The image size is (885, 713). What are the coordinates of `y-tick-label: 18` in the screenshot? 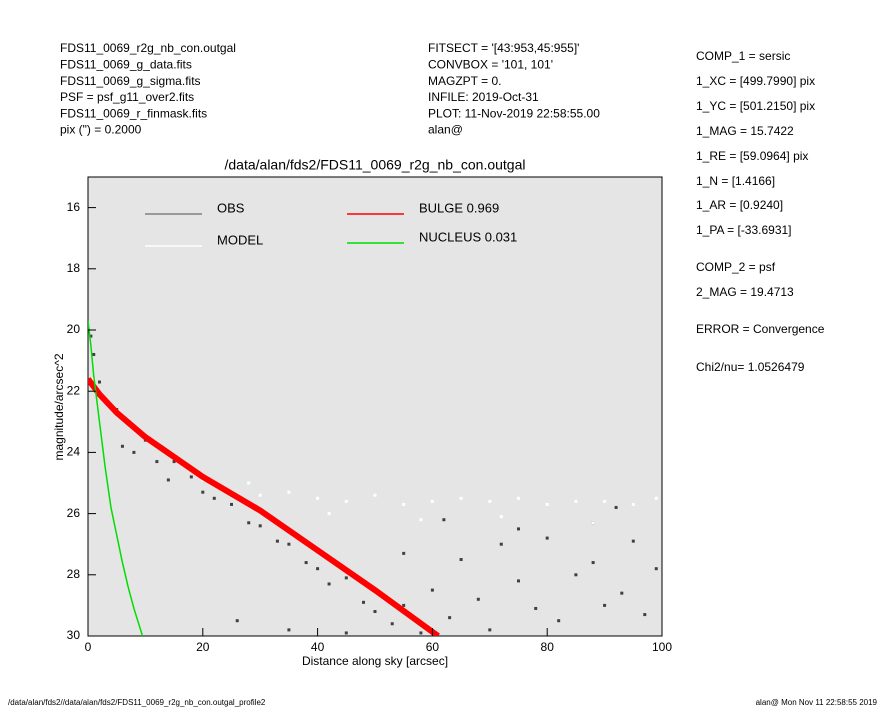 It's located at (74, 268).